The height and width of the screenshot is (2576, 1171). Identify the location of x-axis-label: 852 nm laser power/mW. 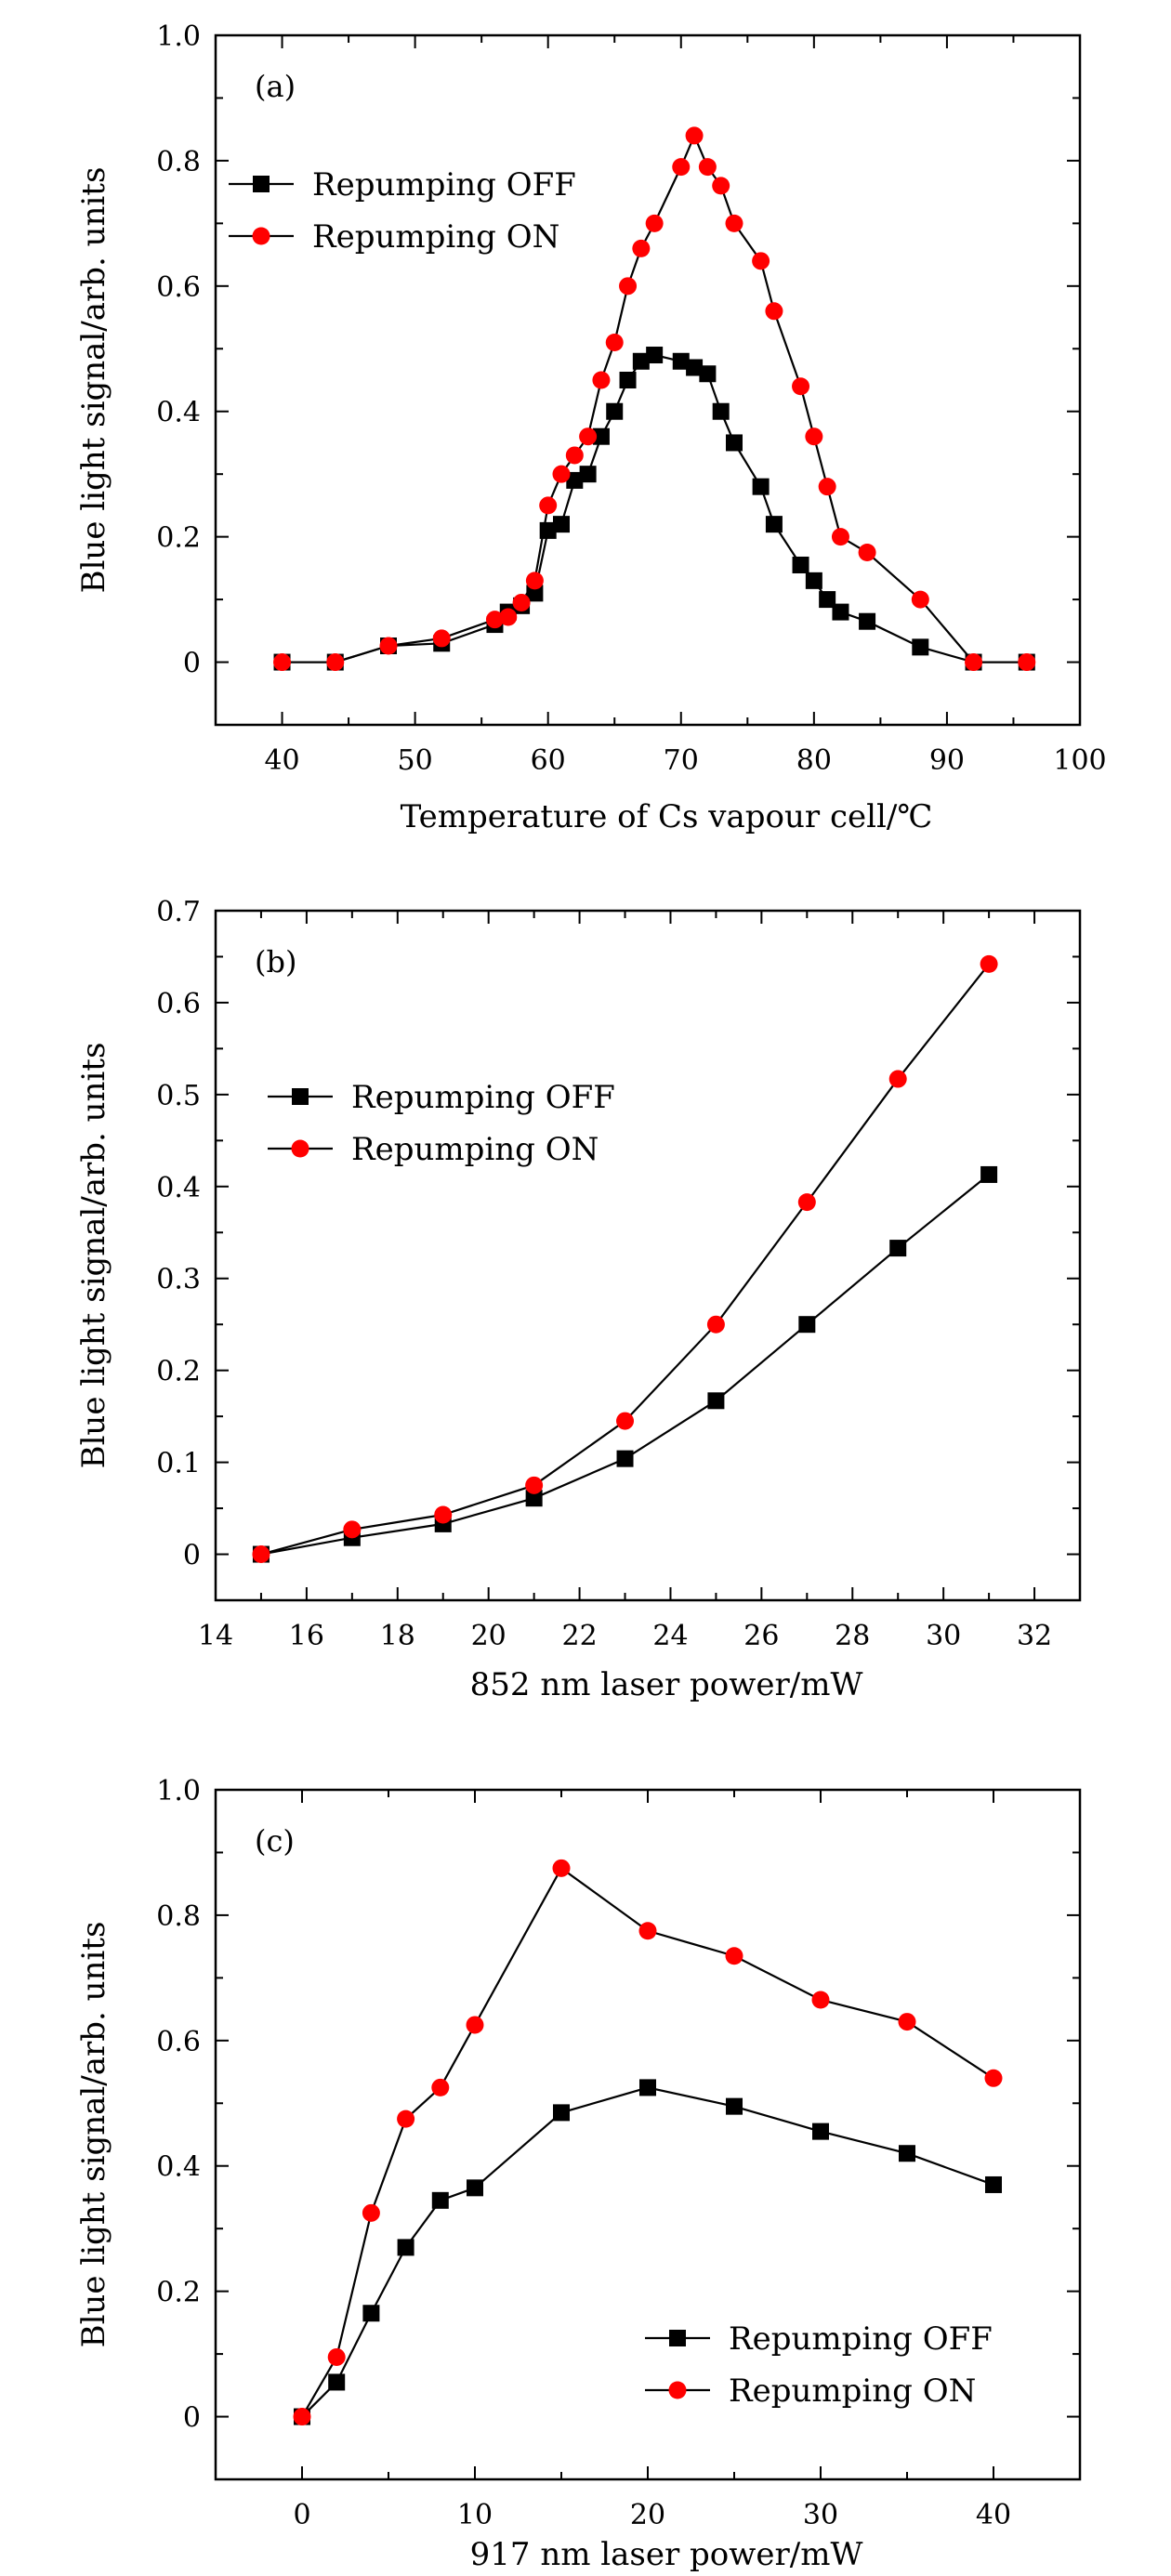
(667, 1684).